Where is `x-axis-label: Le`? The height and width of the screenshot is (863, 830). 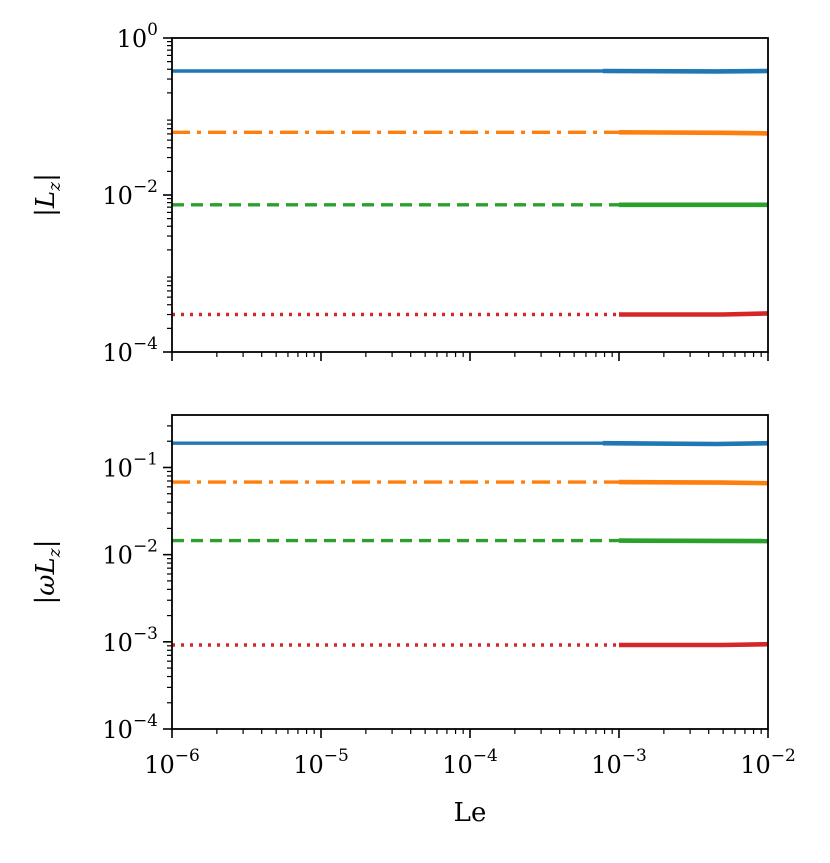 x-axis-label: Le is located at coordinates (470, 813).